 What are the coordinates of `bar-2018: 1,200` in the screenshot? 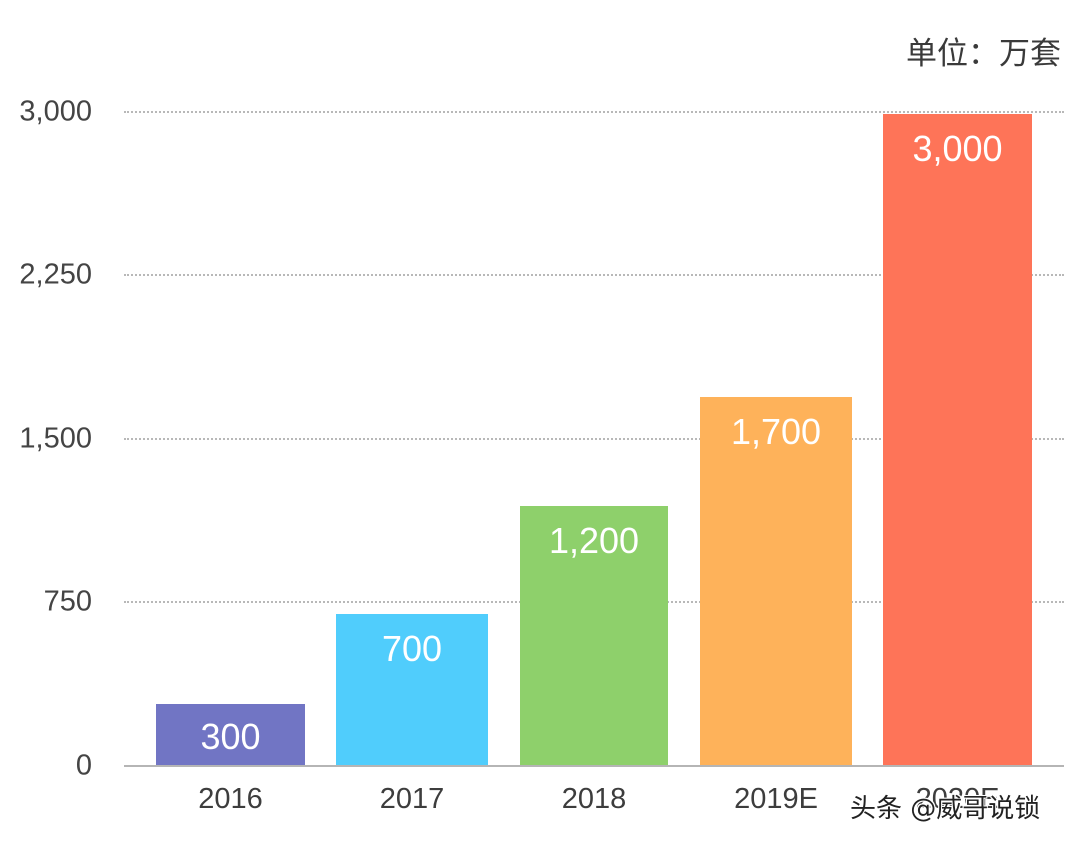 It's located at (594, 636).